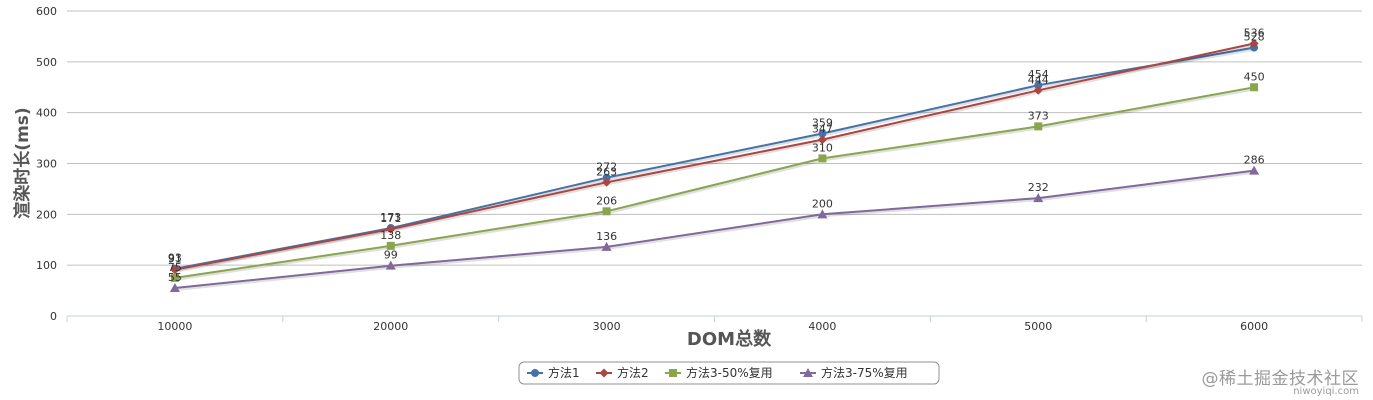 The width and height of the screenshot is (1373, 400). I want to click on x-tick-label: 6000, so click(1254, 326).